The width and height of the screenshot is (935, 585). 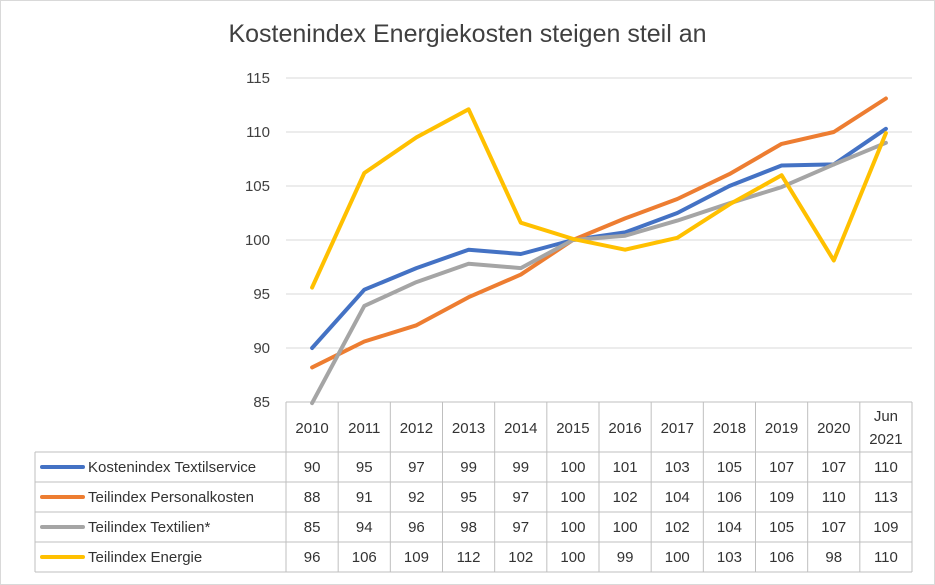 I want to click on table-value: 91, so click(x=364, y=497).